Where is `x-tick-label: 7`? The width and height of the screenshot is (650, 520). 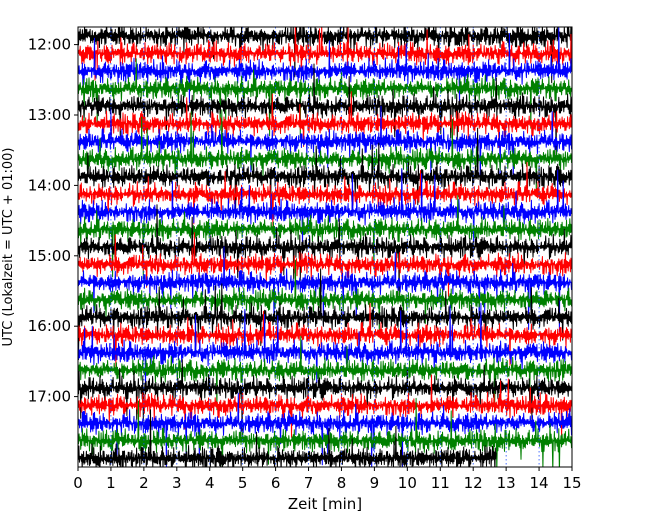
x-tick-label: 7 is located at coordinates (309, 483).